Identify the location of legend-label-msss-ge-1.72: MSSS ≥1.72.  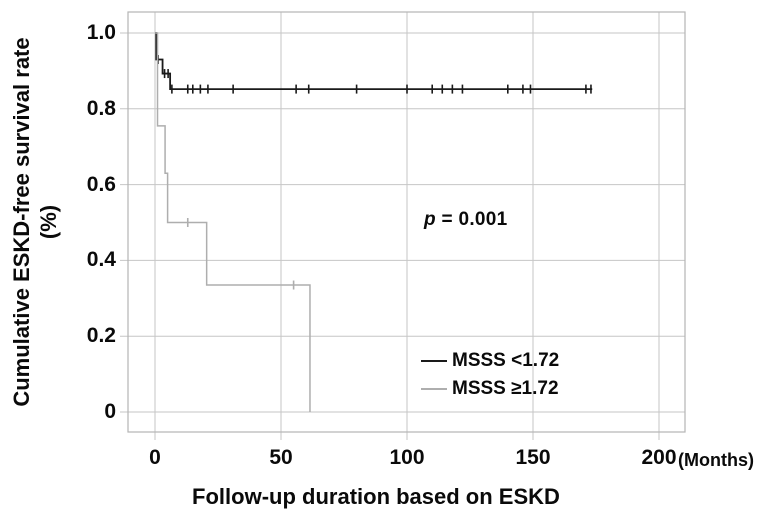
(505, 388).